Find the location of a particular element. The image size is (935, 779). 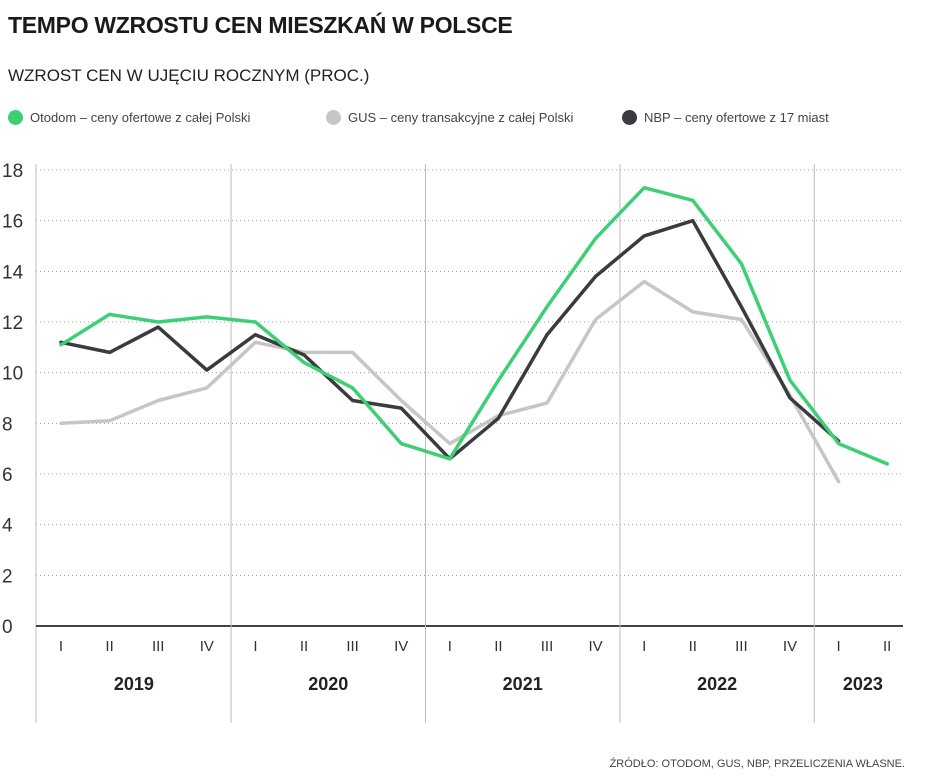

y-tick-label: 0 is located at coordinates (7, 627).